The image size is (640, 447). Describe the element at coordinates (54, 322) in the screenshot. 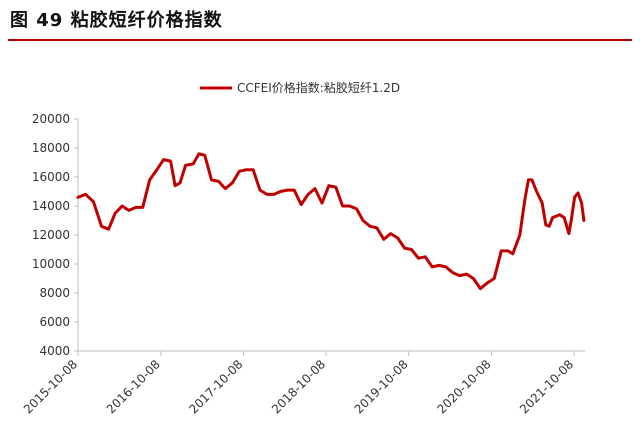

I see `y-tick-label: 6000` at that location.